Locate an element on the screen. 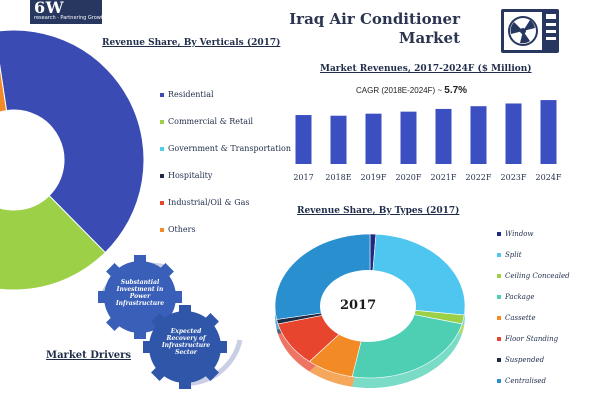 This screenshot has height=400, width=600. legend-item: Centralised is located at coordinates (521, 381).